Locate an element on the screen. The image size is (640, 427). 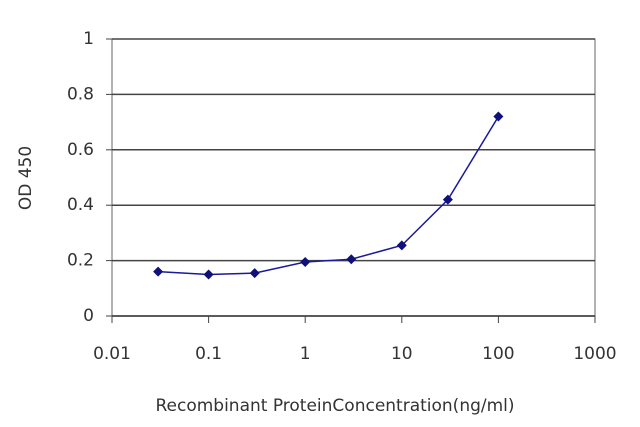
x-tick-label: 10 is located at coordinates (402, 354).